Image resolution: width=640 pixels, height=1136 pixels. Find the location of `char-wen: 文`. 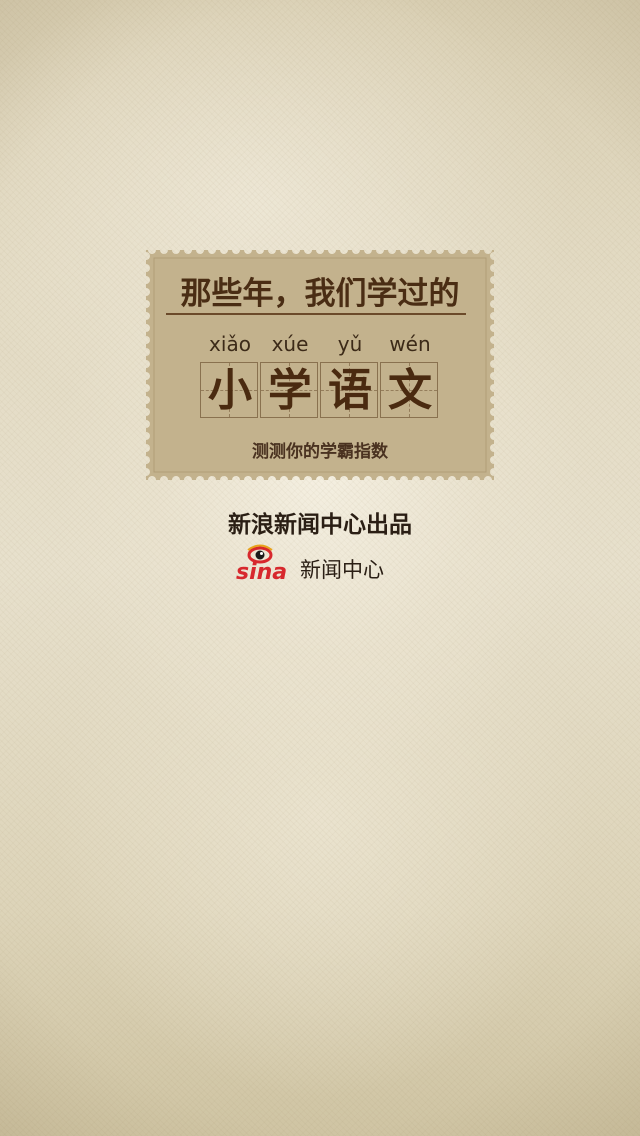

char-wen: 文 is located at coordinates (410, 390).